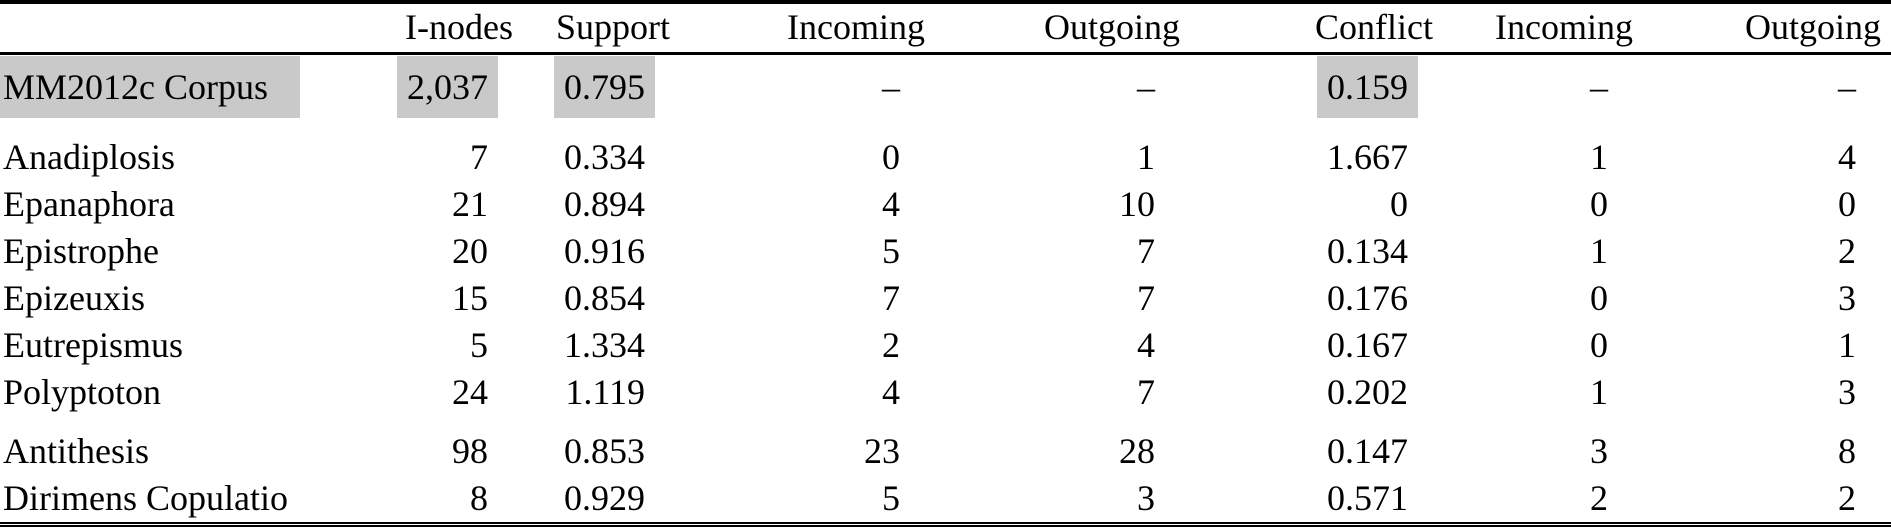  What do you see at coordinates (945, 298) in the screenshot?
I see `table-row: Epizeuxis 15 0.854 7 7 0.176 0 3` at bounding box center [945, 298].